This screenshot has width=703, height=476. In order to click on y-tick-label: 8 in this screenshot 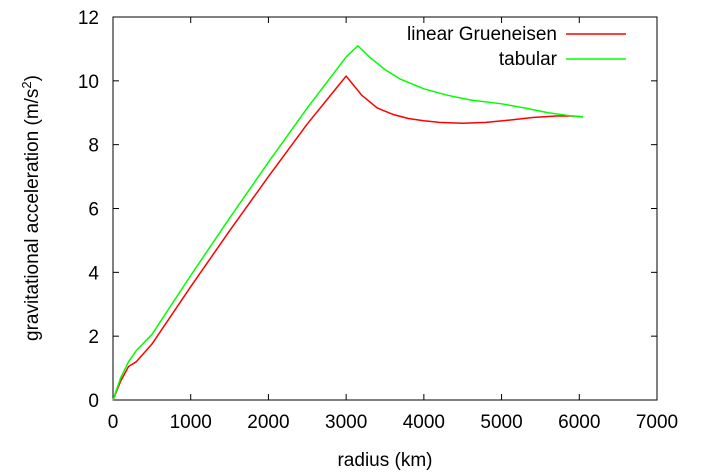, I will do `click(93, 146)`.